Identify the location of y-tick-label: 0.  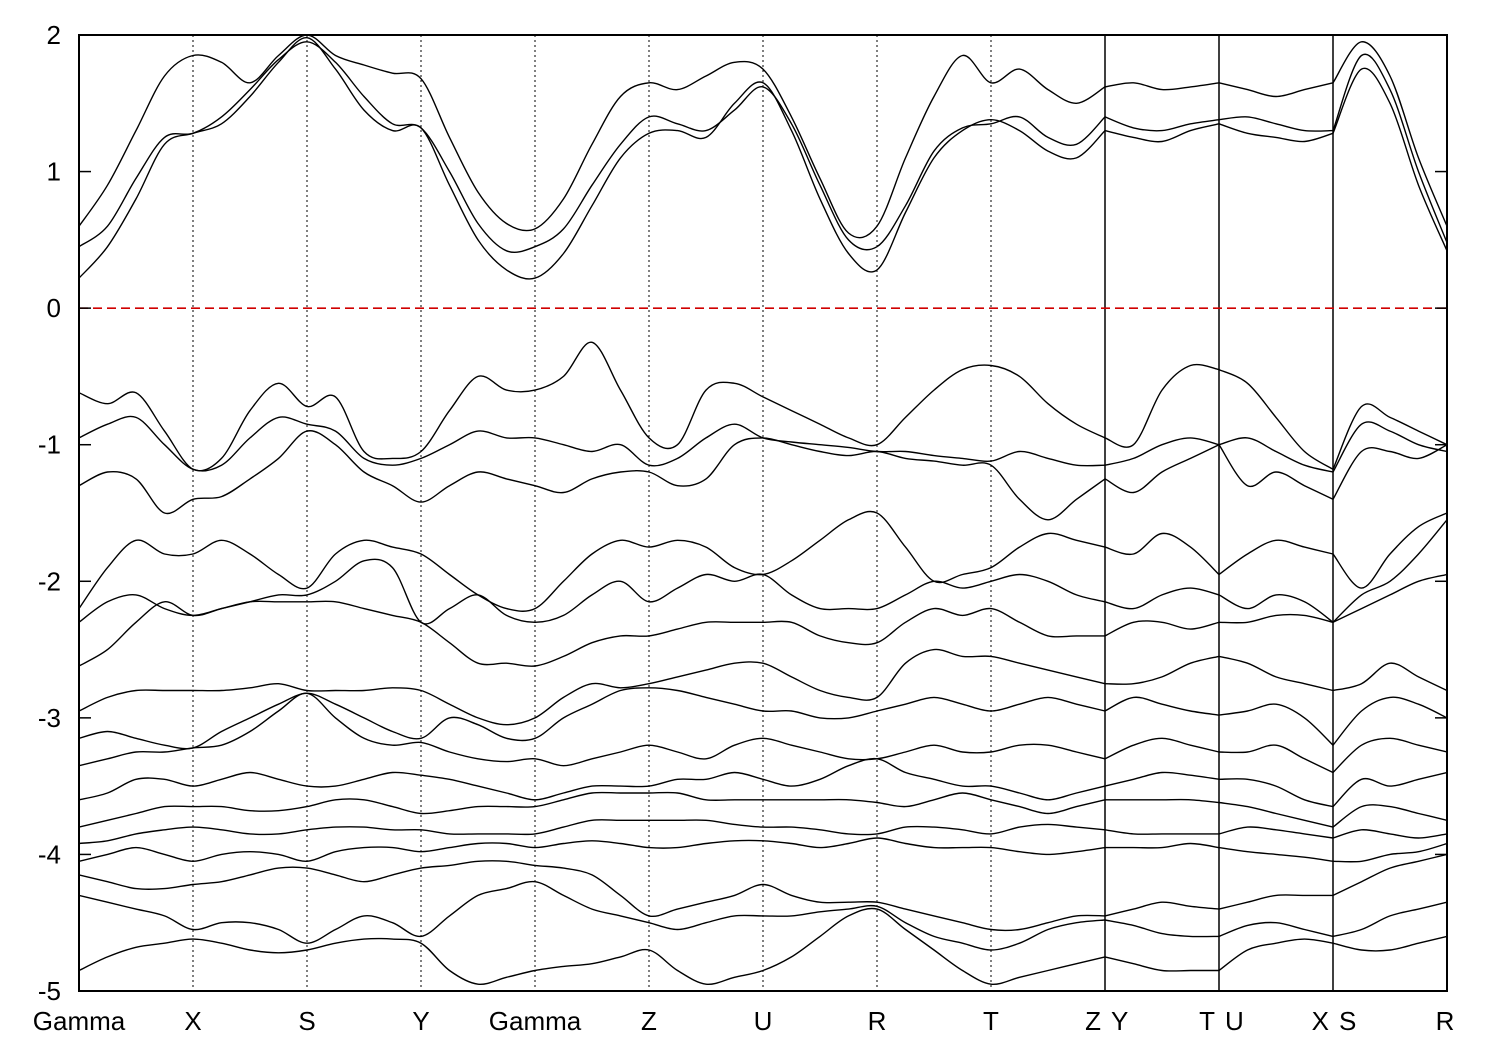
(54, 308).